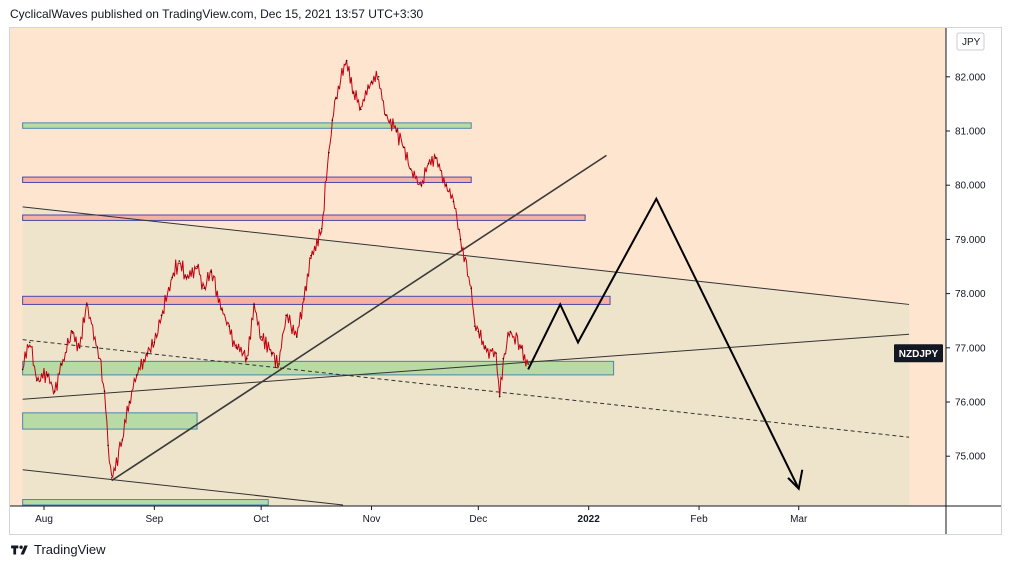 This screenshot has width=1009, height=568. What do you see at coordinates (261, 519) in the screenshot?
I see `x-tick-label-2: Oct` at bounding box center [261, 519].